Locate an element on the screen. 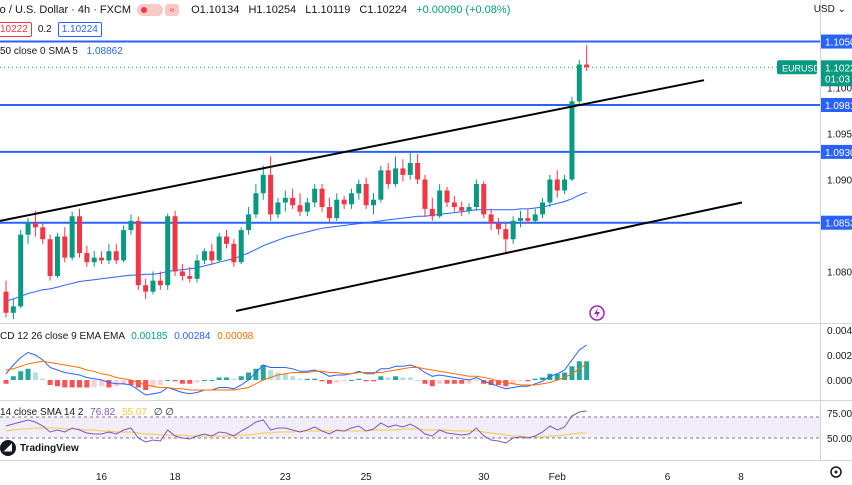 This screenshot has width=852, height=485. symbol-tag: EURUSD is located at coordinates (799, 67).